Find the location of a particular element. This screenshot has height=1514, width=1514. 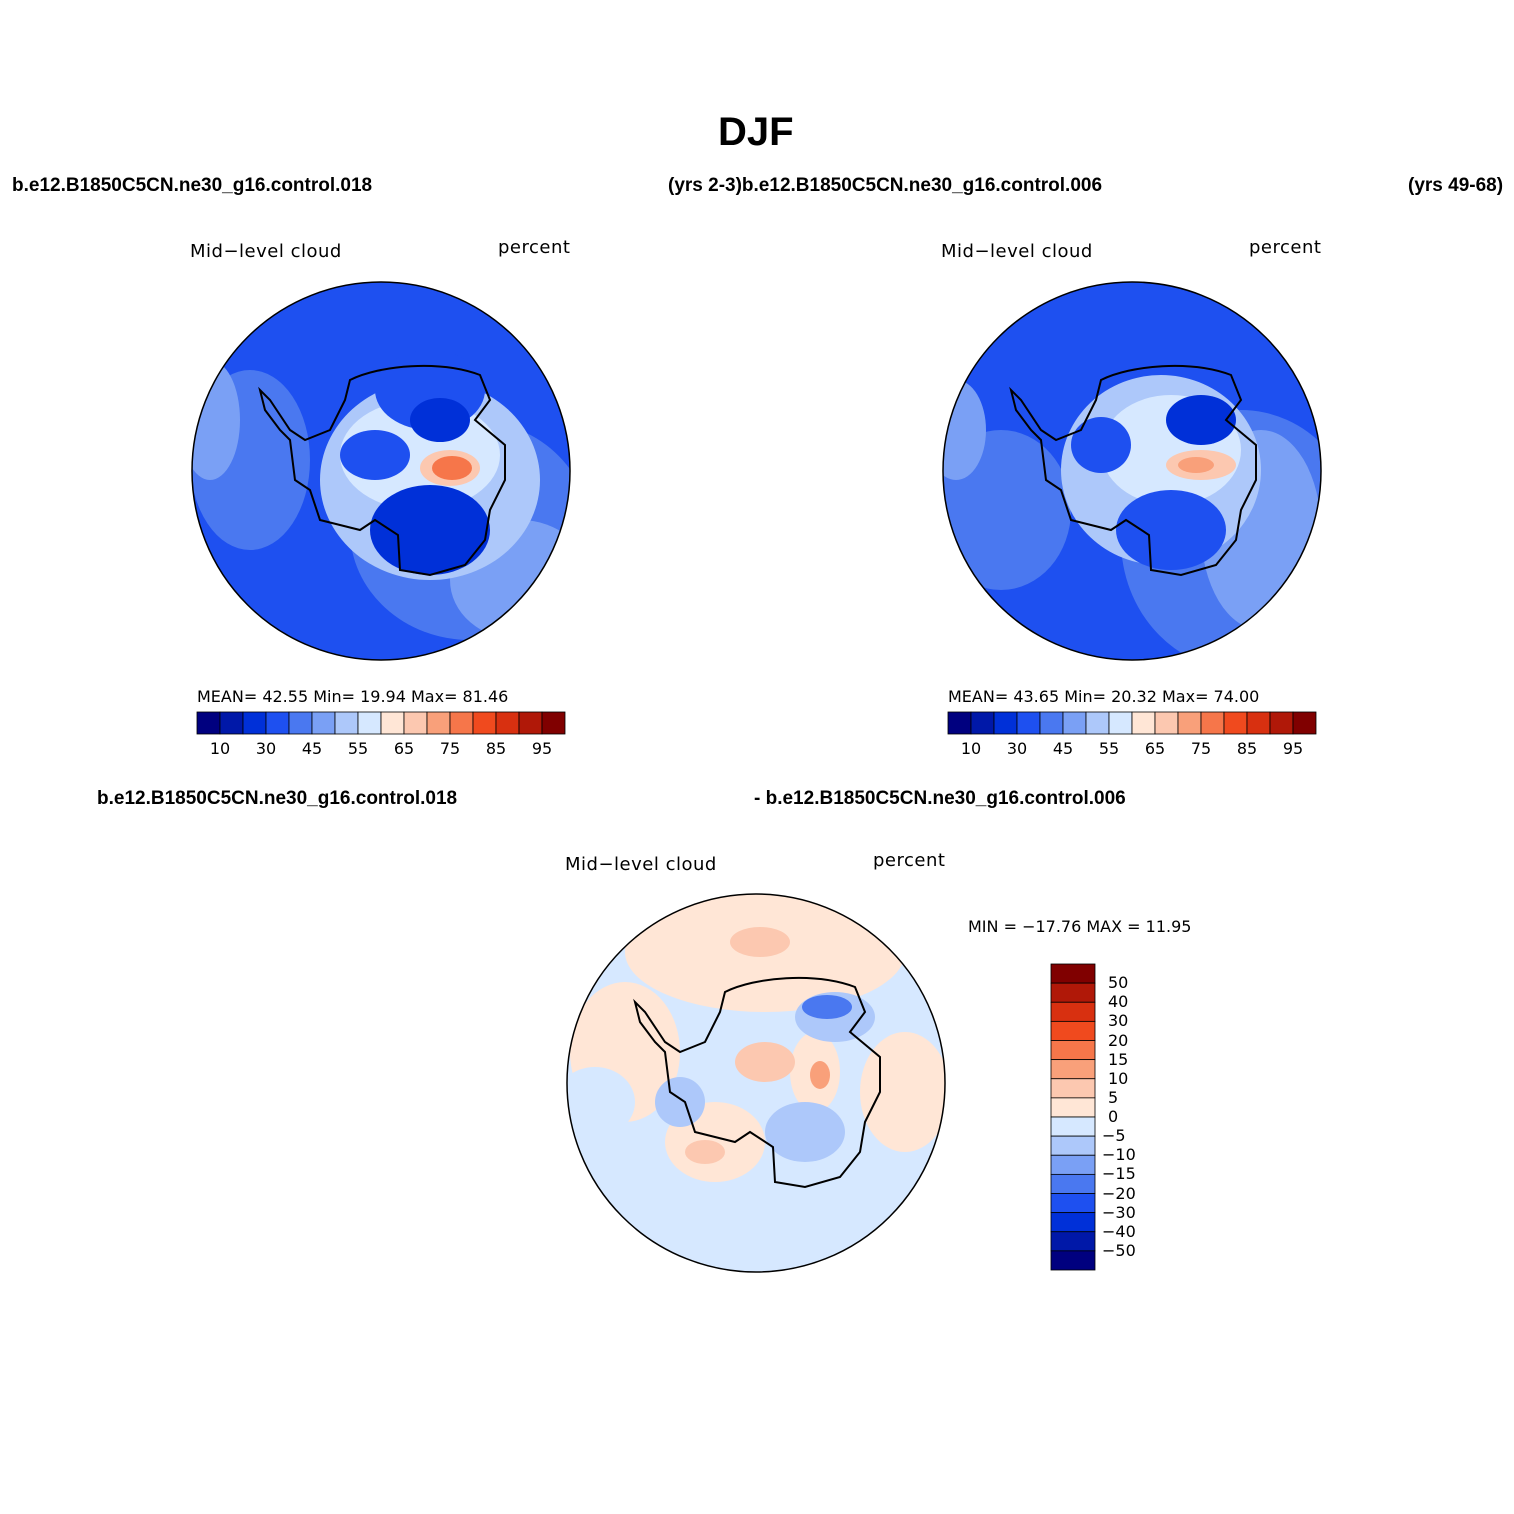

panel3-colorbar is located at coordinates (1073, 1117).